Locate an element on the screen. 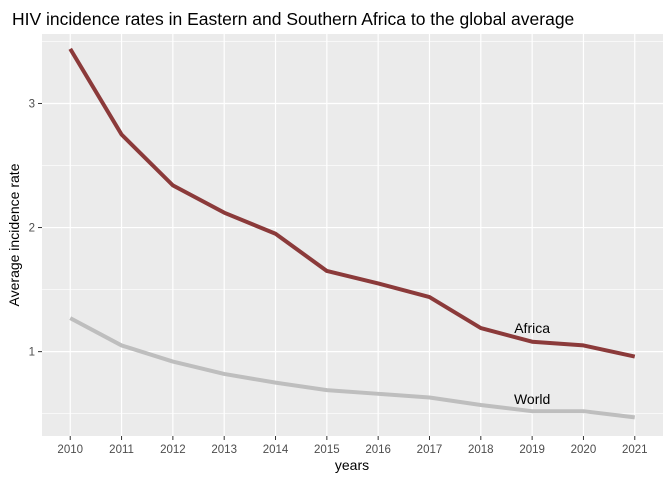  x-tick-label: 2020 is located at coordinates (584, 450).